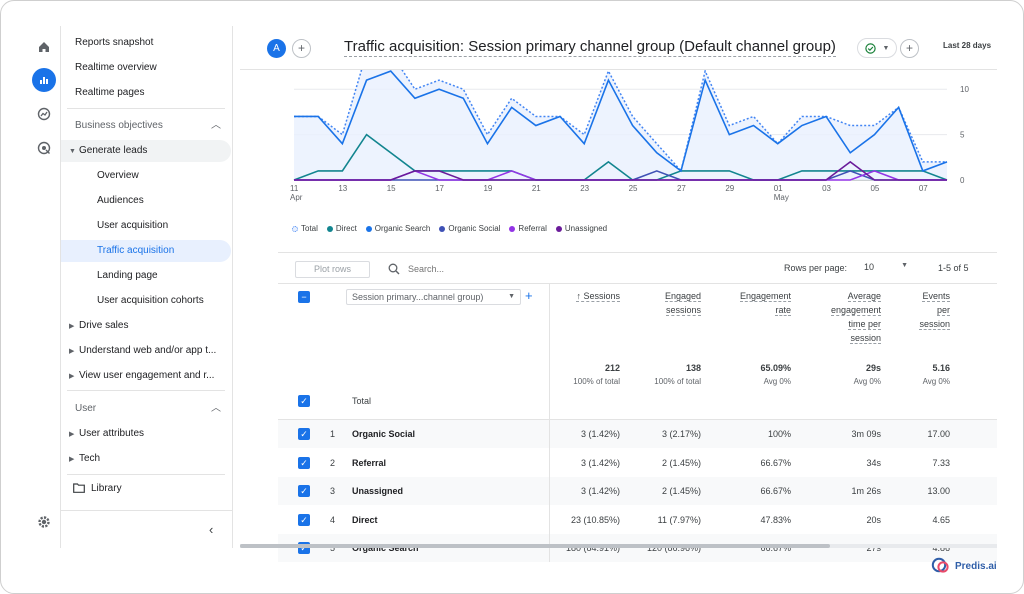 Image resolution: width=1024 pixels, height=594 pixels. I want to click on row-value: 2 (1.45%), so click(681, 462).